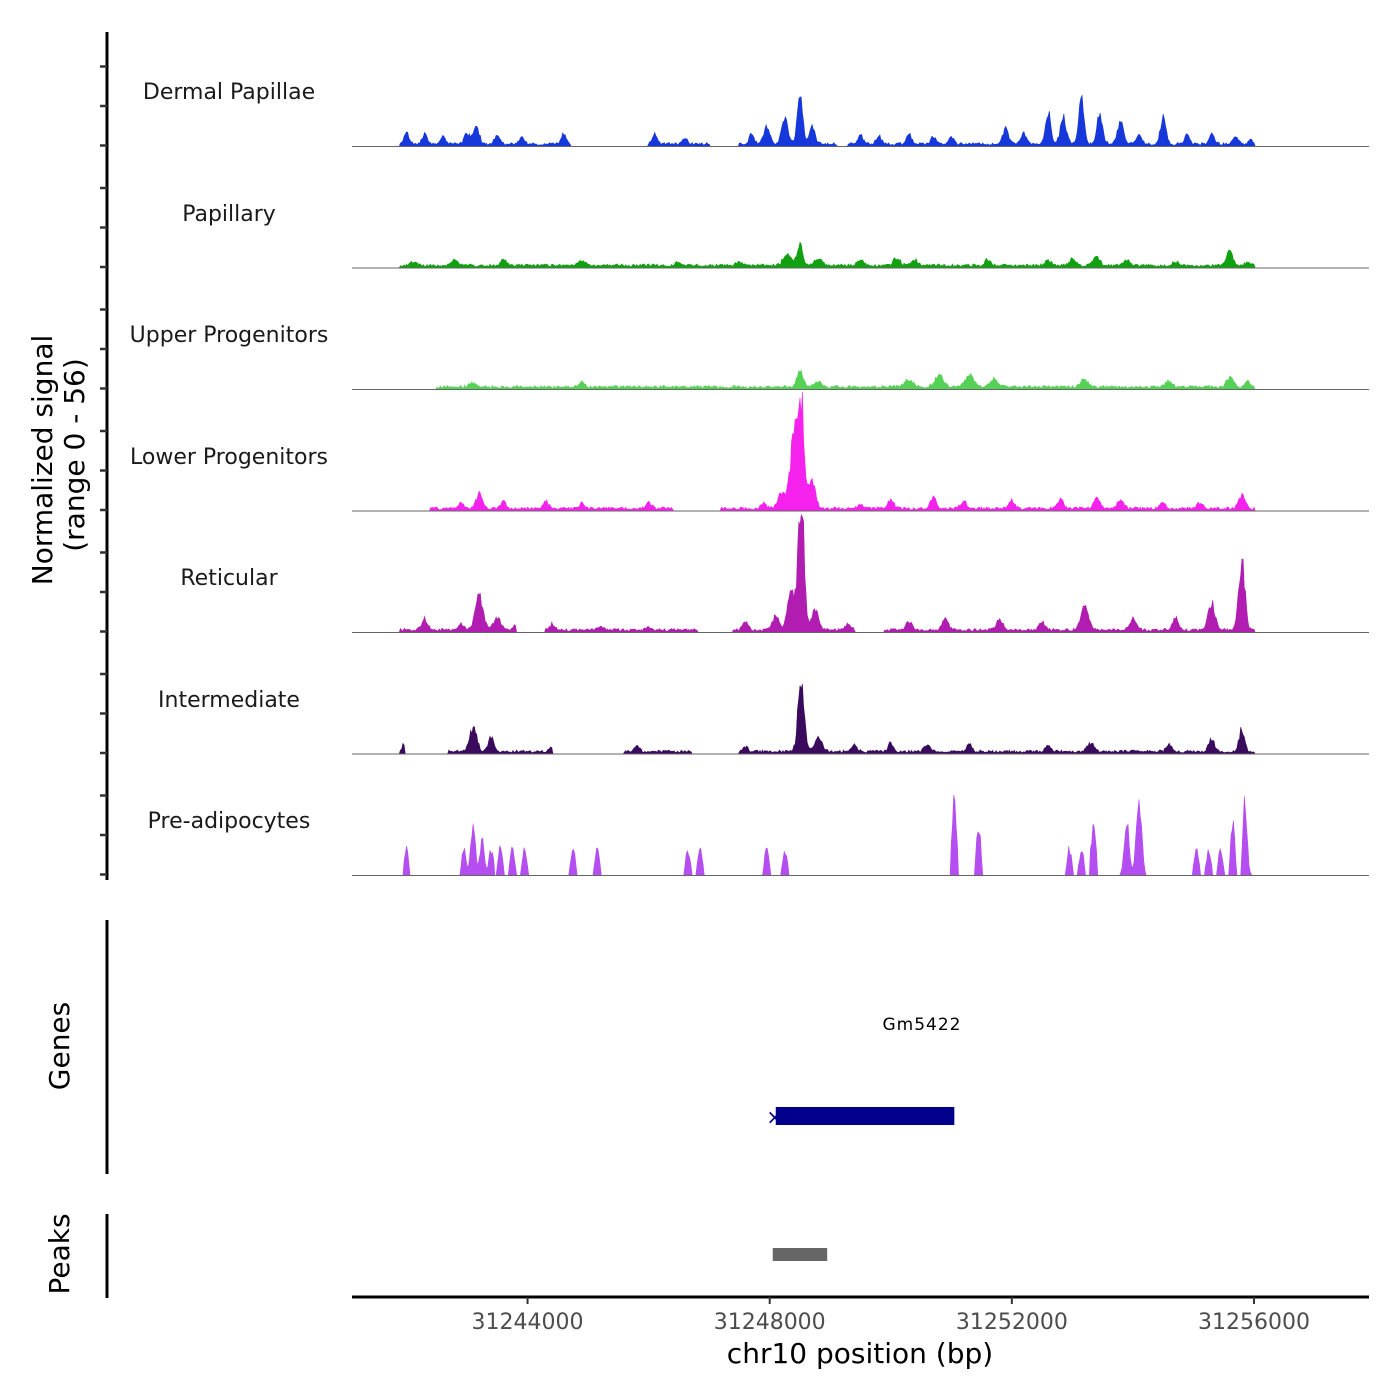 The height and width of the screenshot is (1400, 1400). I want to click on coverage-area-papillary, so click(860, 255).